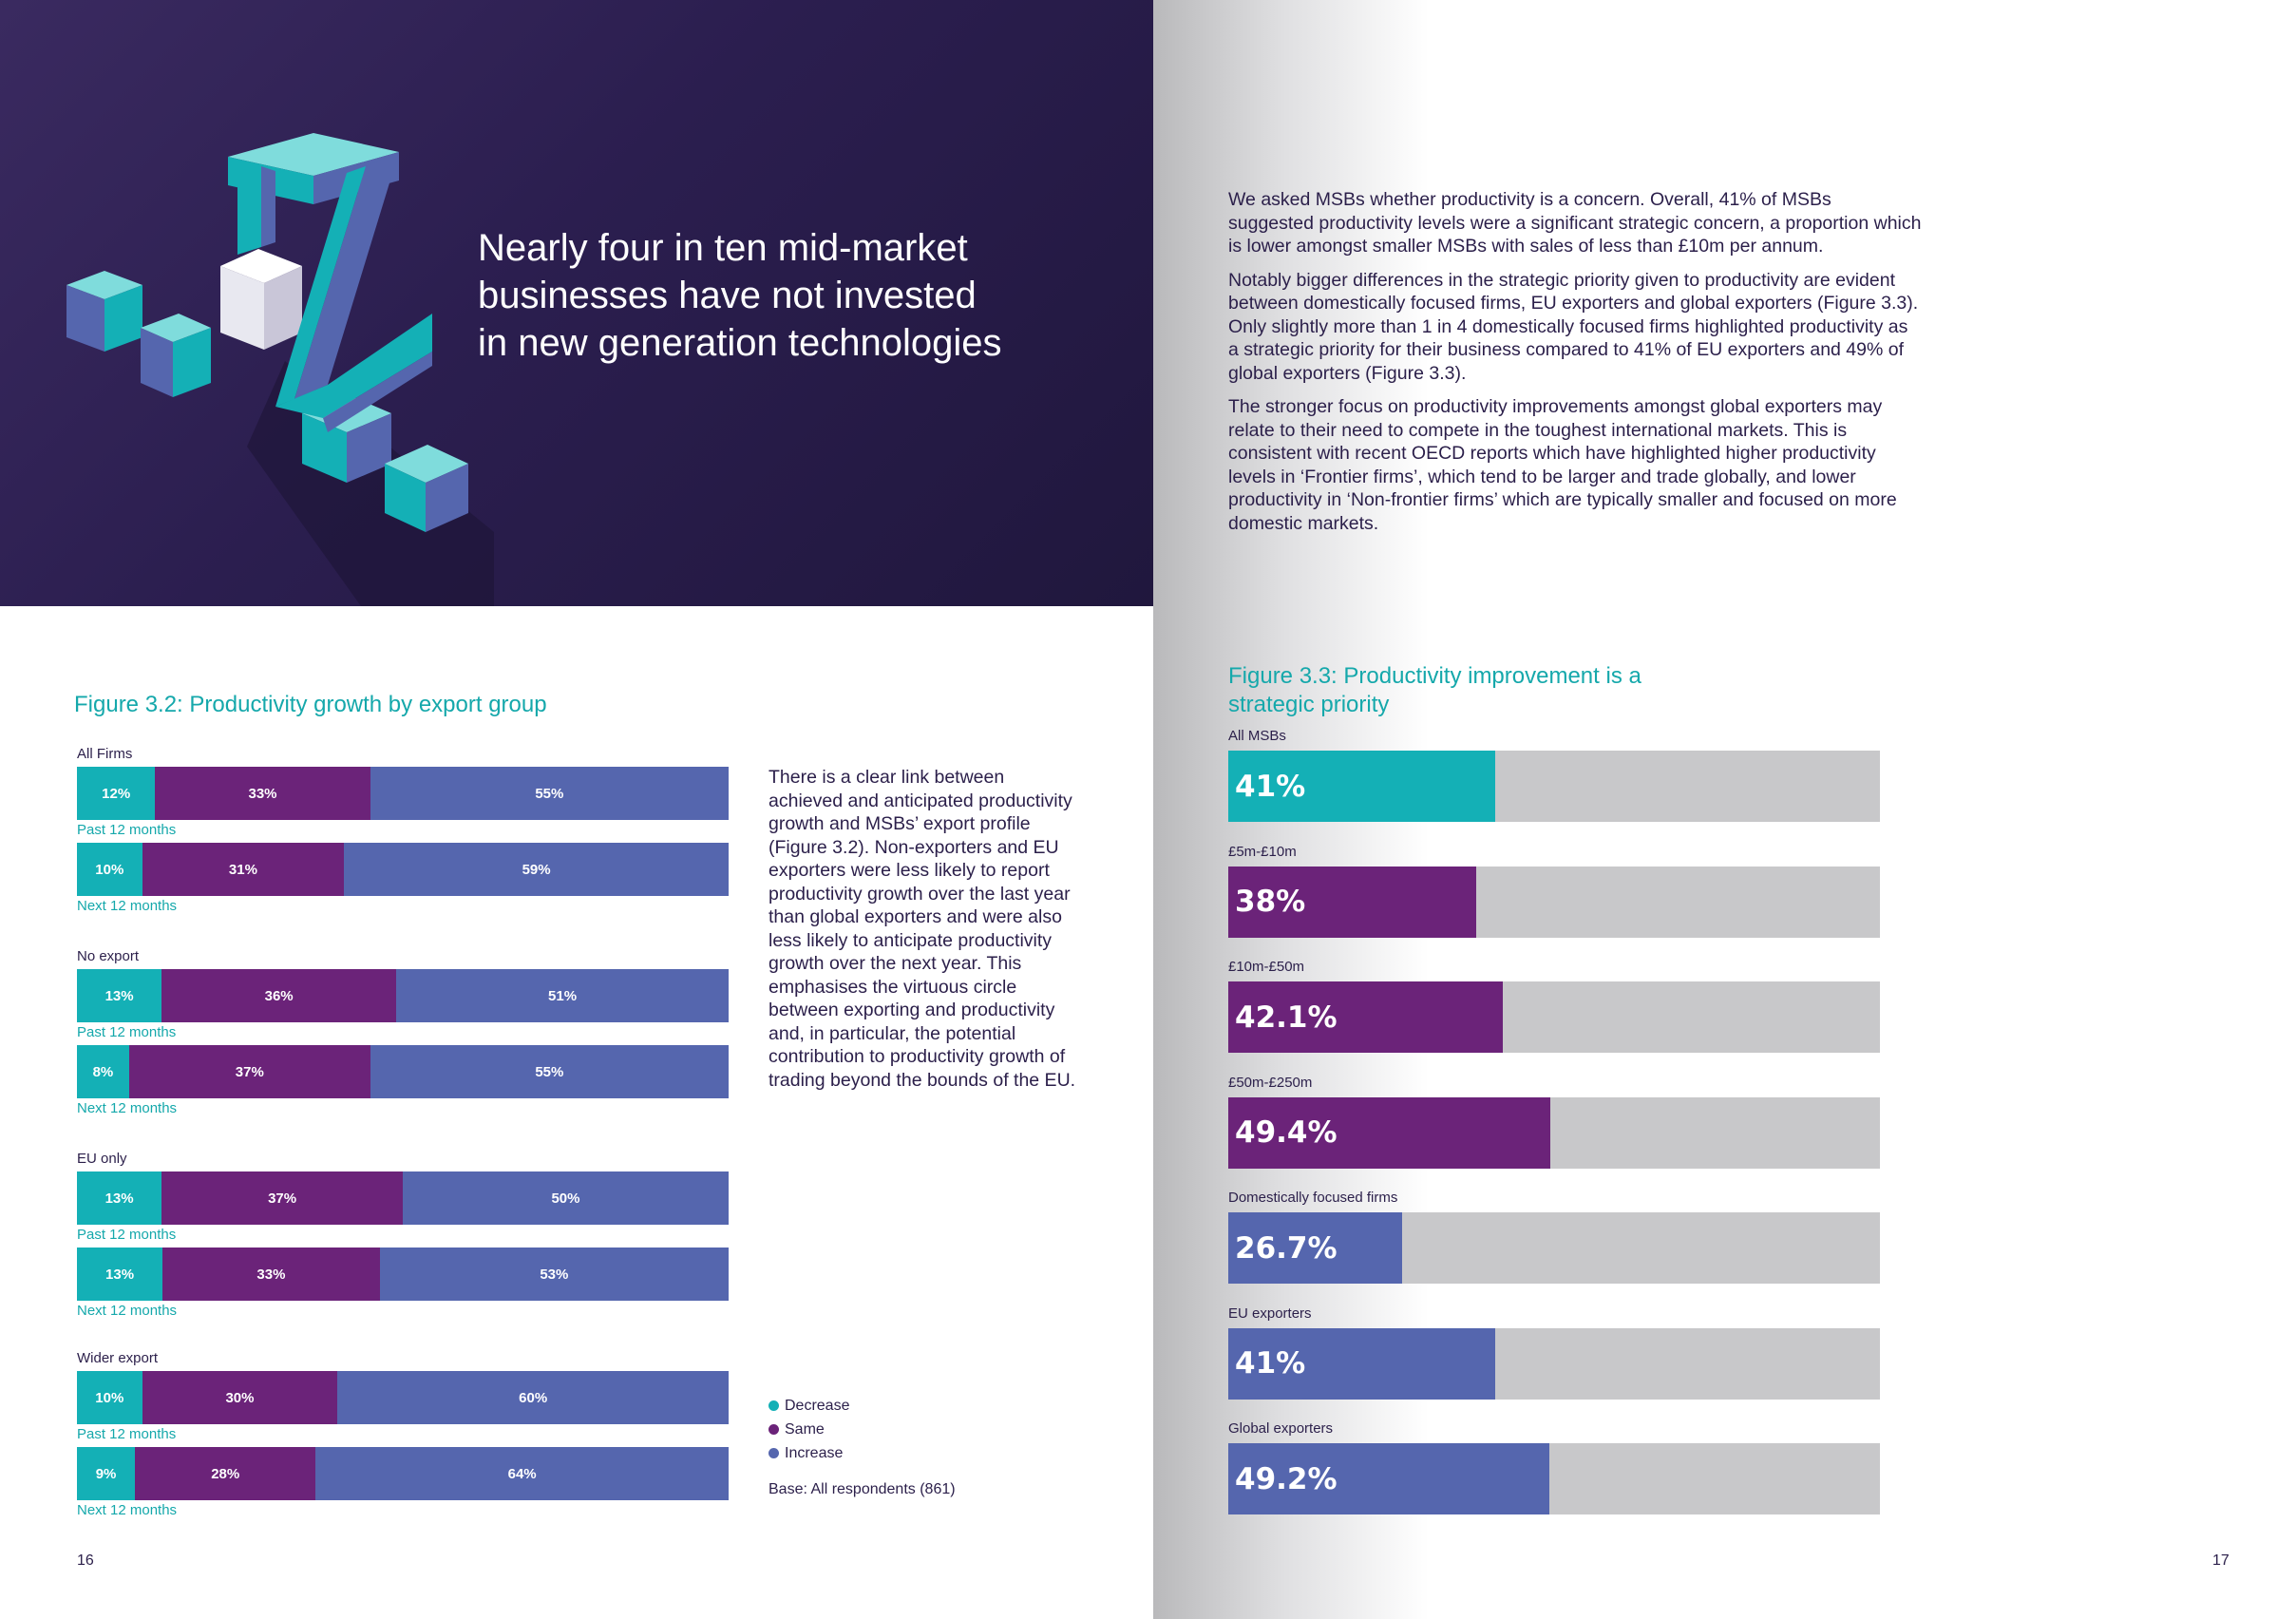 Image resolution: width=2296 pixels, height=1619 pixels. What do you see at coordinates (1287, 1132) in the screenshot?
I see `bar-value-label: 49.4%` at bounding box center [1287, 1132].